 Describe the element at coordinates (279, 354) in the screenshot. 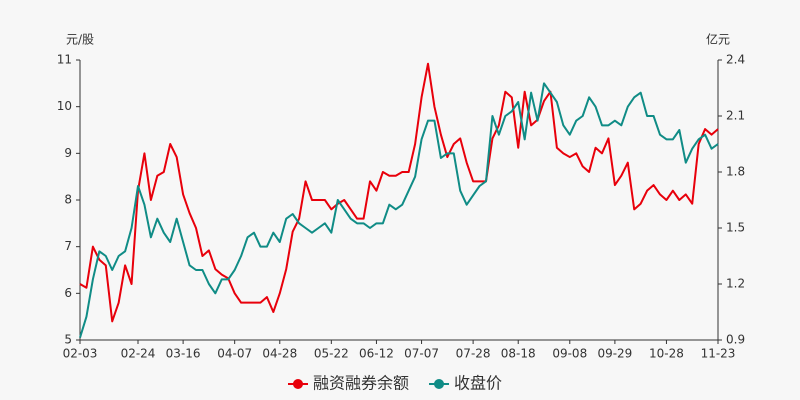

I see `x-tick-label: 04-28` at that location.